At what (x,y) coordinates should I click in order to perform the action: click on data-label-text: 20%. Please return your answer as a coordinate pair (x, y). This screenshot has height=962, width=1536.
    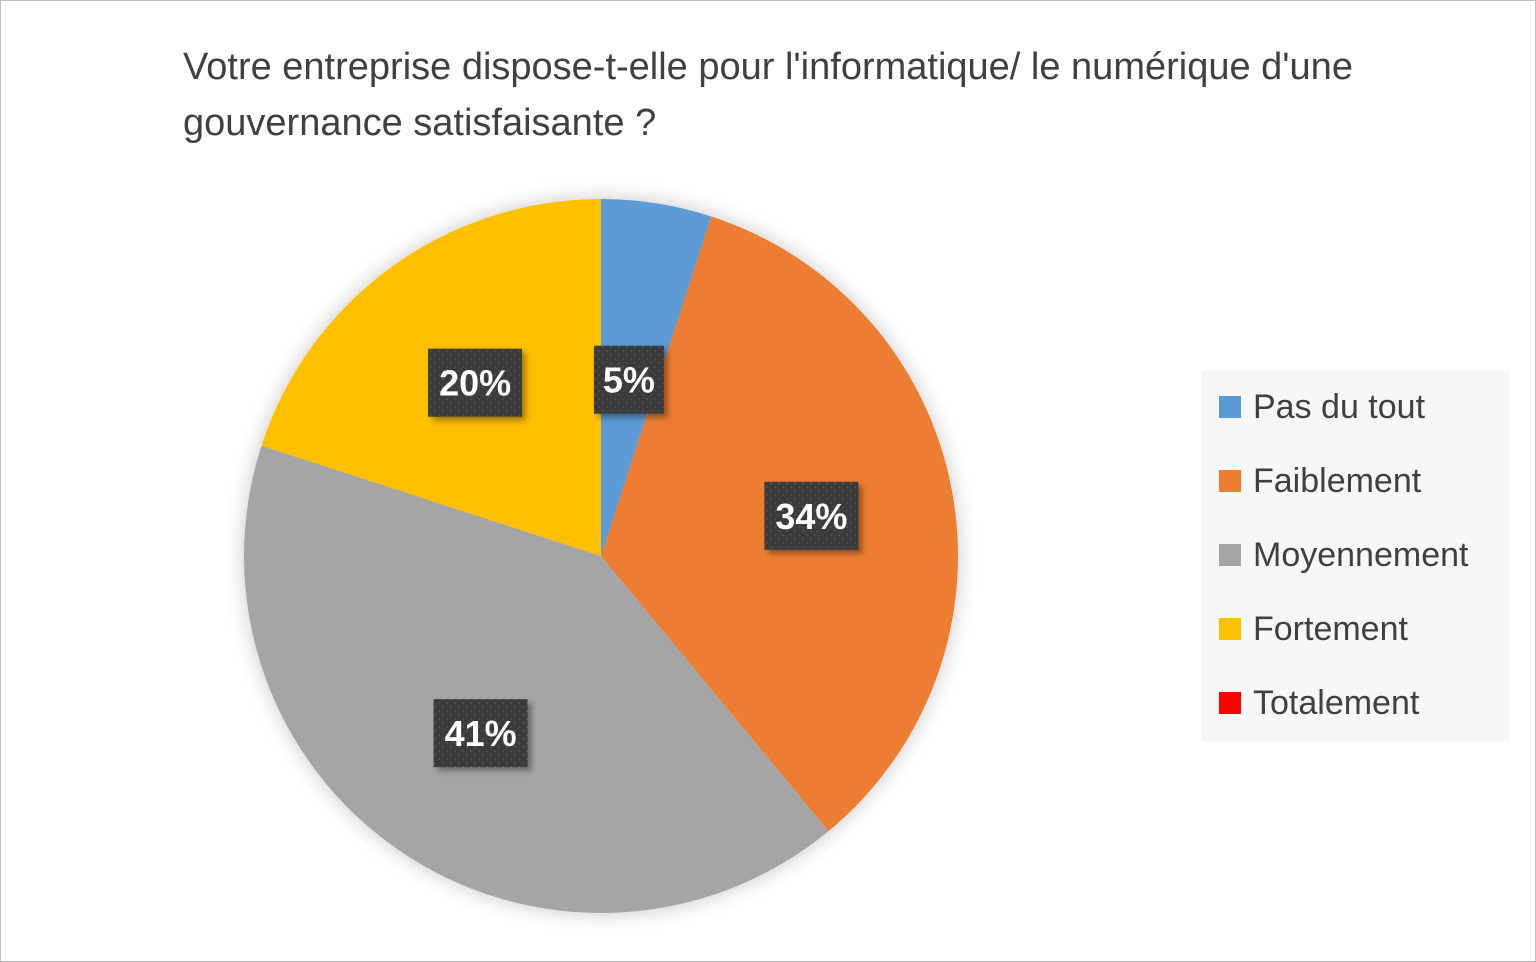
    Looking at the image, I should click on (475, 383).